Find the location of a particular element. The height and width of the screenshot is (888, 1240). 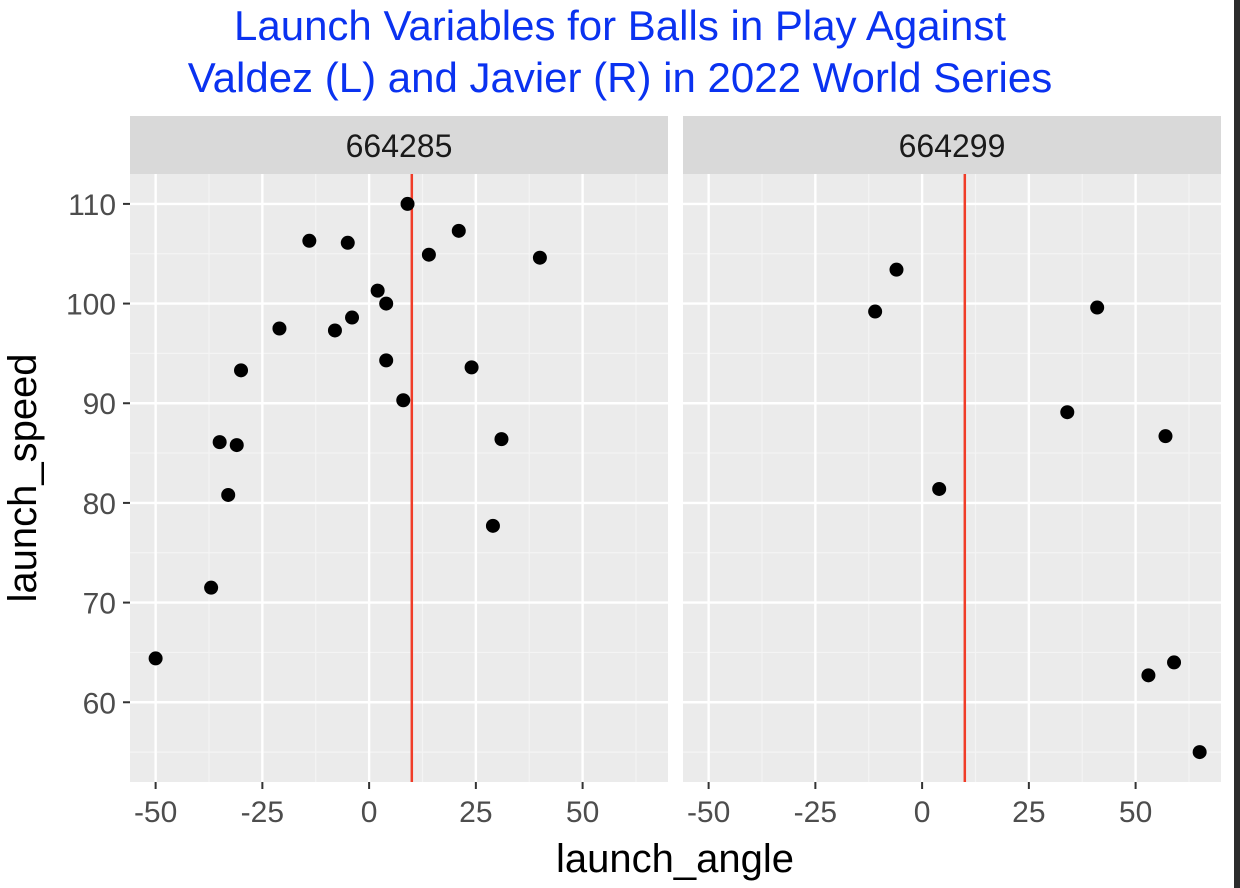

facet-strip-label: 664285 is located at coordinates (399, 146).